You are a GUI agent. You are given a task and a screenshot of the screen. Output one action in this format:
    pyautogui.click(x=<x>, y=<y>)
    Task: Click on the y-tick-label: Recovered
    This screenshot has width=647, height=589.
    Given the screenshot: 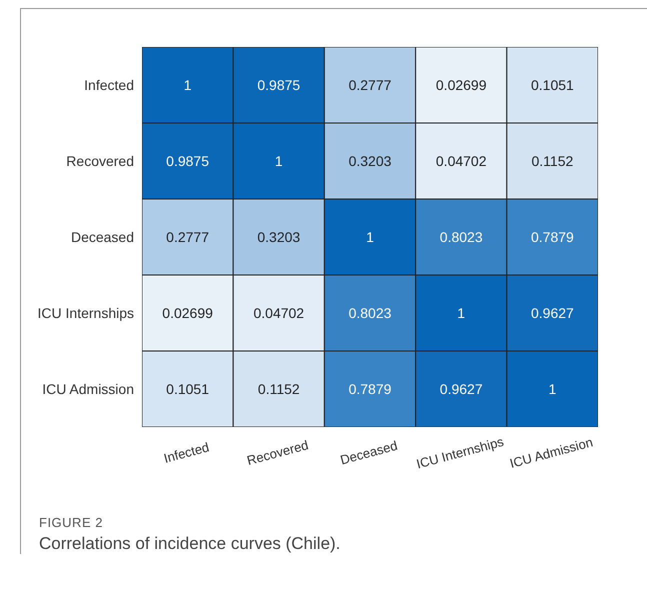 What is the action you would take?
    pyautogui.click(x=100, y=160)
    